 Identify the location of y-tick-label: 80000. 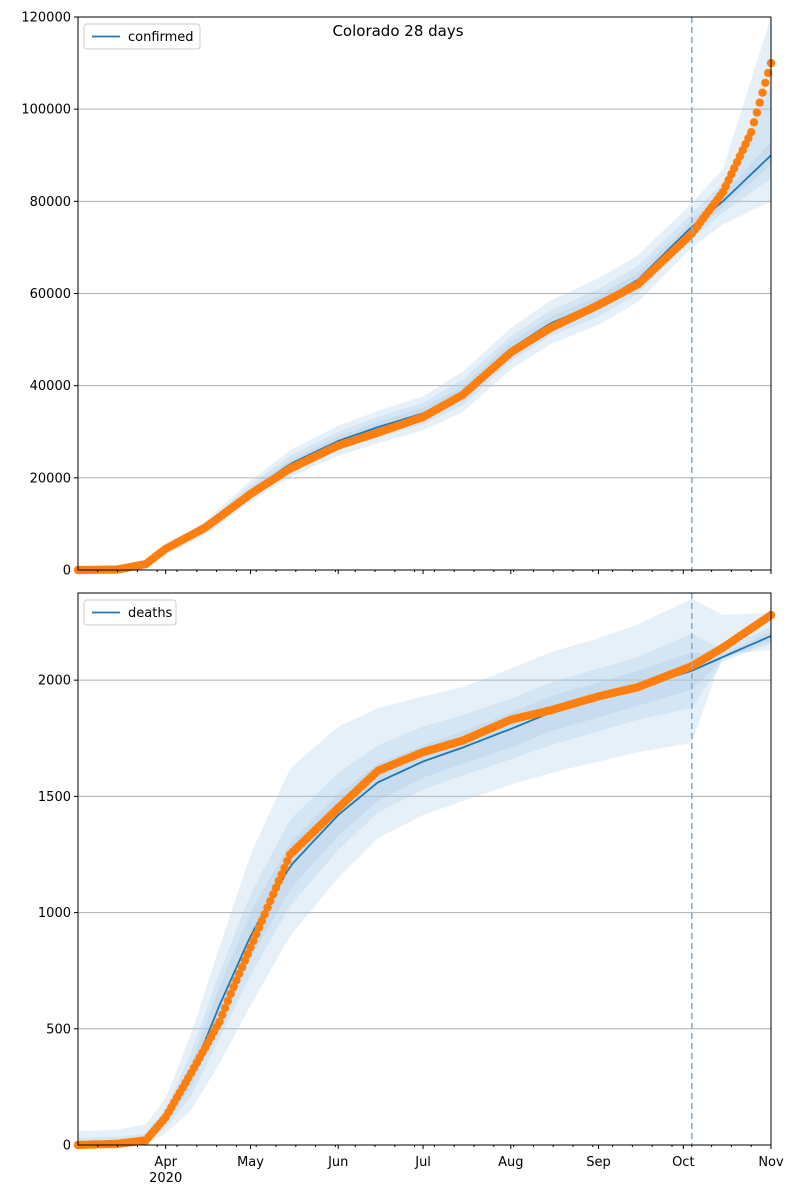
(50, 202).